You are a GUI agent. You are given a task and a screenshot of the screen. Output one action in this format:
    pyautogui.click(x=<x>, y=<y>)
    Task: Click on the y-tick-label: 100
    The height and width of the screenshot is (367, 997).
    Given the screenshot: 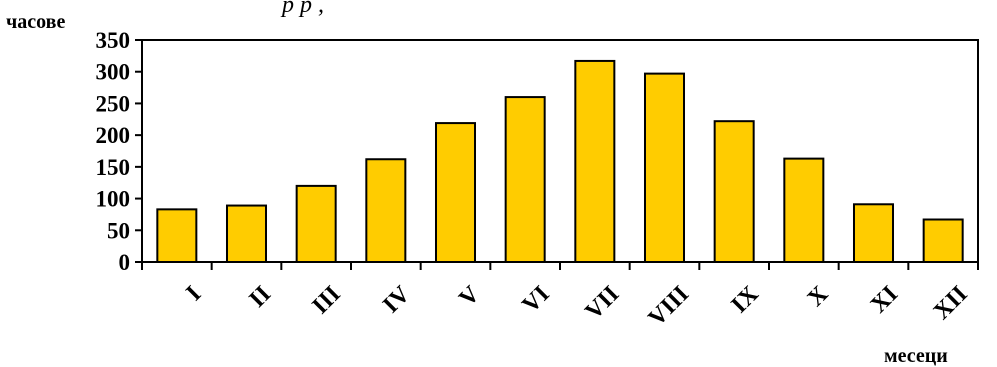 What is the action you would take?
    pyautogui.click(x=113, y=199)
    